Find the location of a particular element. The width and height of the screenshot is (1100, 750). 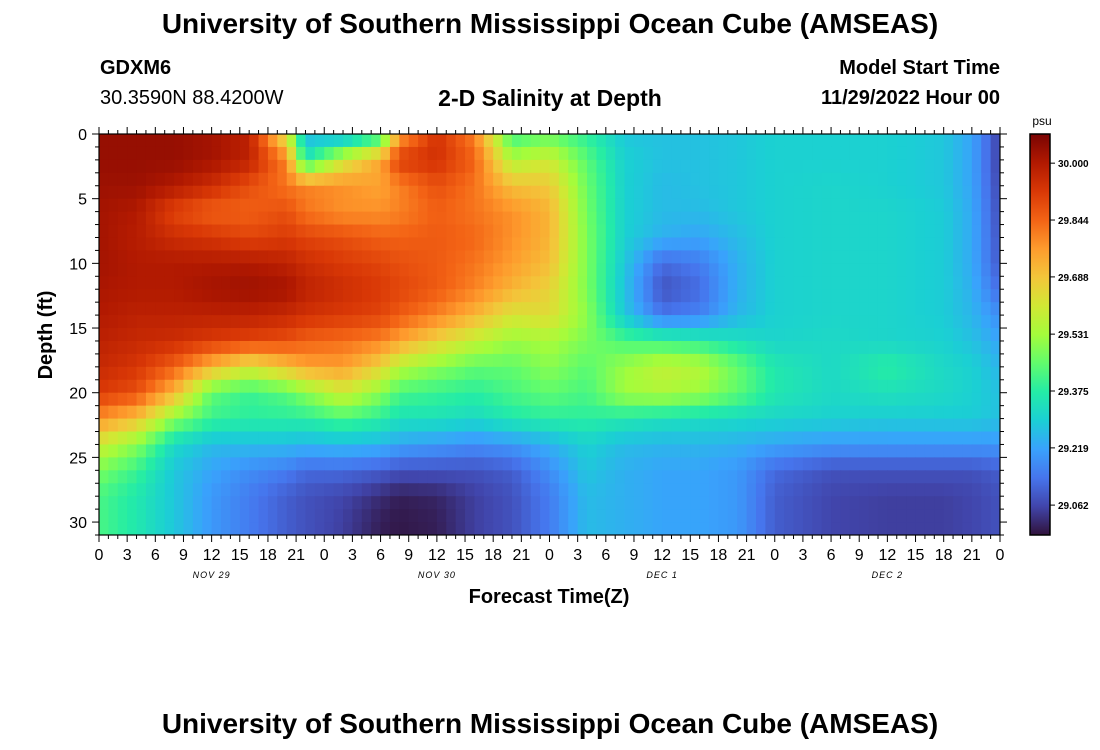

day-label: NOV 29 is located at coordinates (212, 575).